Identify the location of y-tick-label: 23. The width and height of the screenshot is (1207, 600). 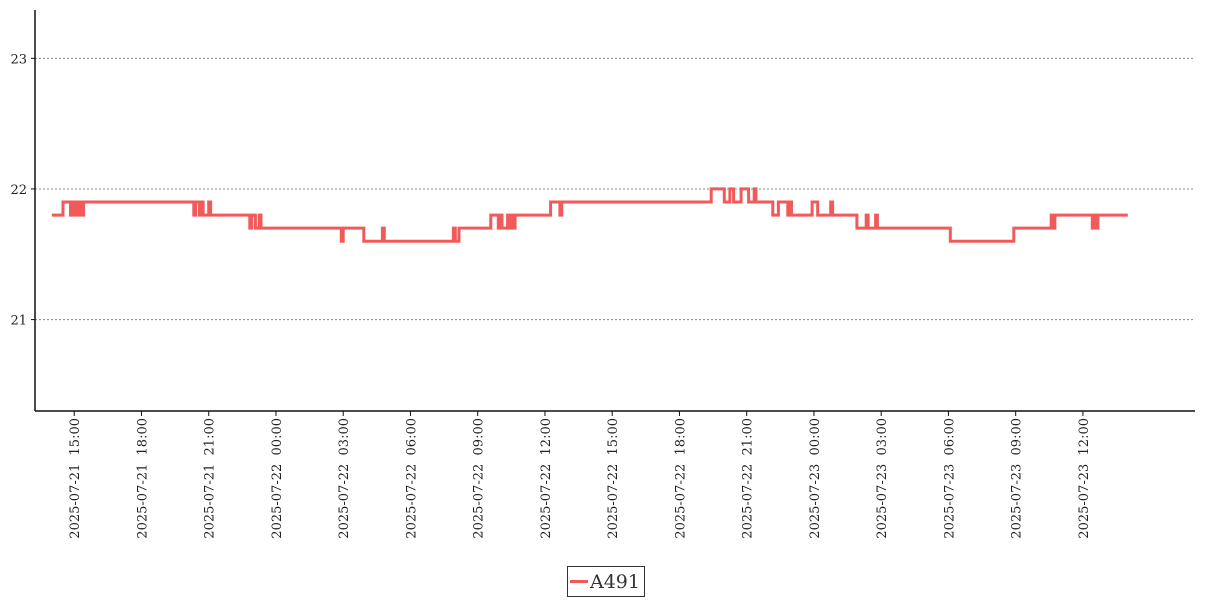
(18, 59).